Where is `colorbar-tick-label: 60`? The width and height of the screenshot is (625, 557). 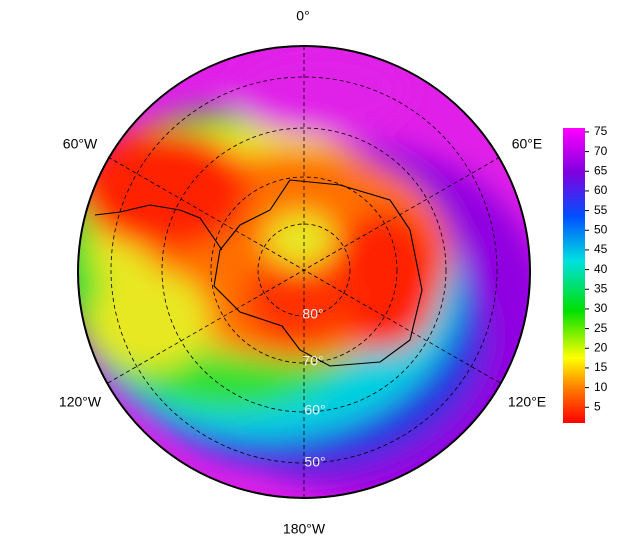
colorbar-tick-label: 60 is located at coordinates (601, 190).